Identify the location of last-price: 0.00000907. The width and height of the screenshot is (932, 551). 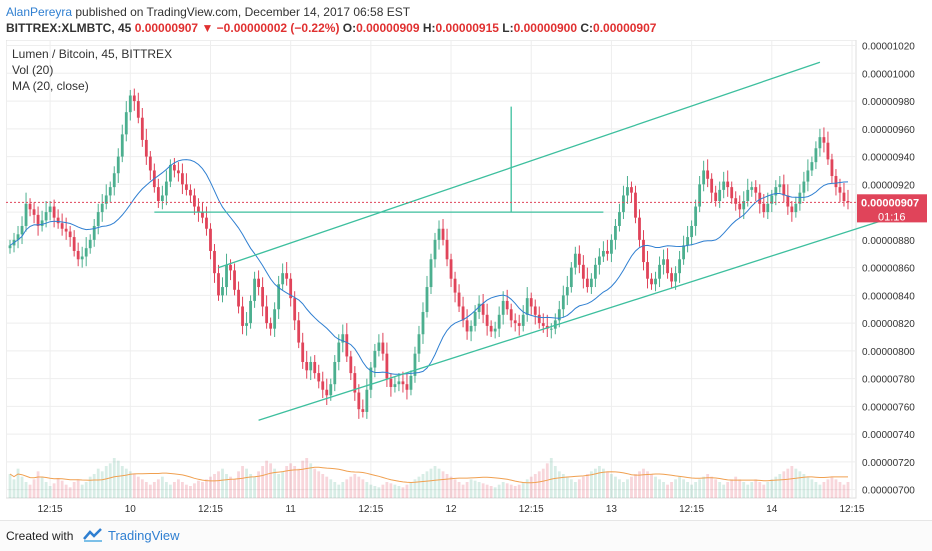
(166, 28).